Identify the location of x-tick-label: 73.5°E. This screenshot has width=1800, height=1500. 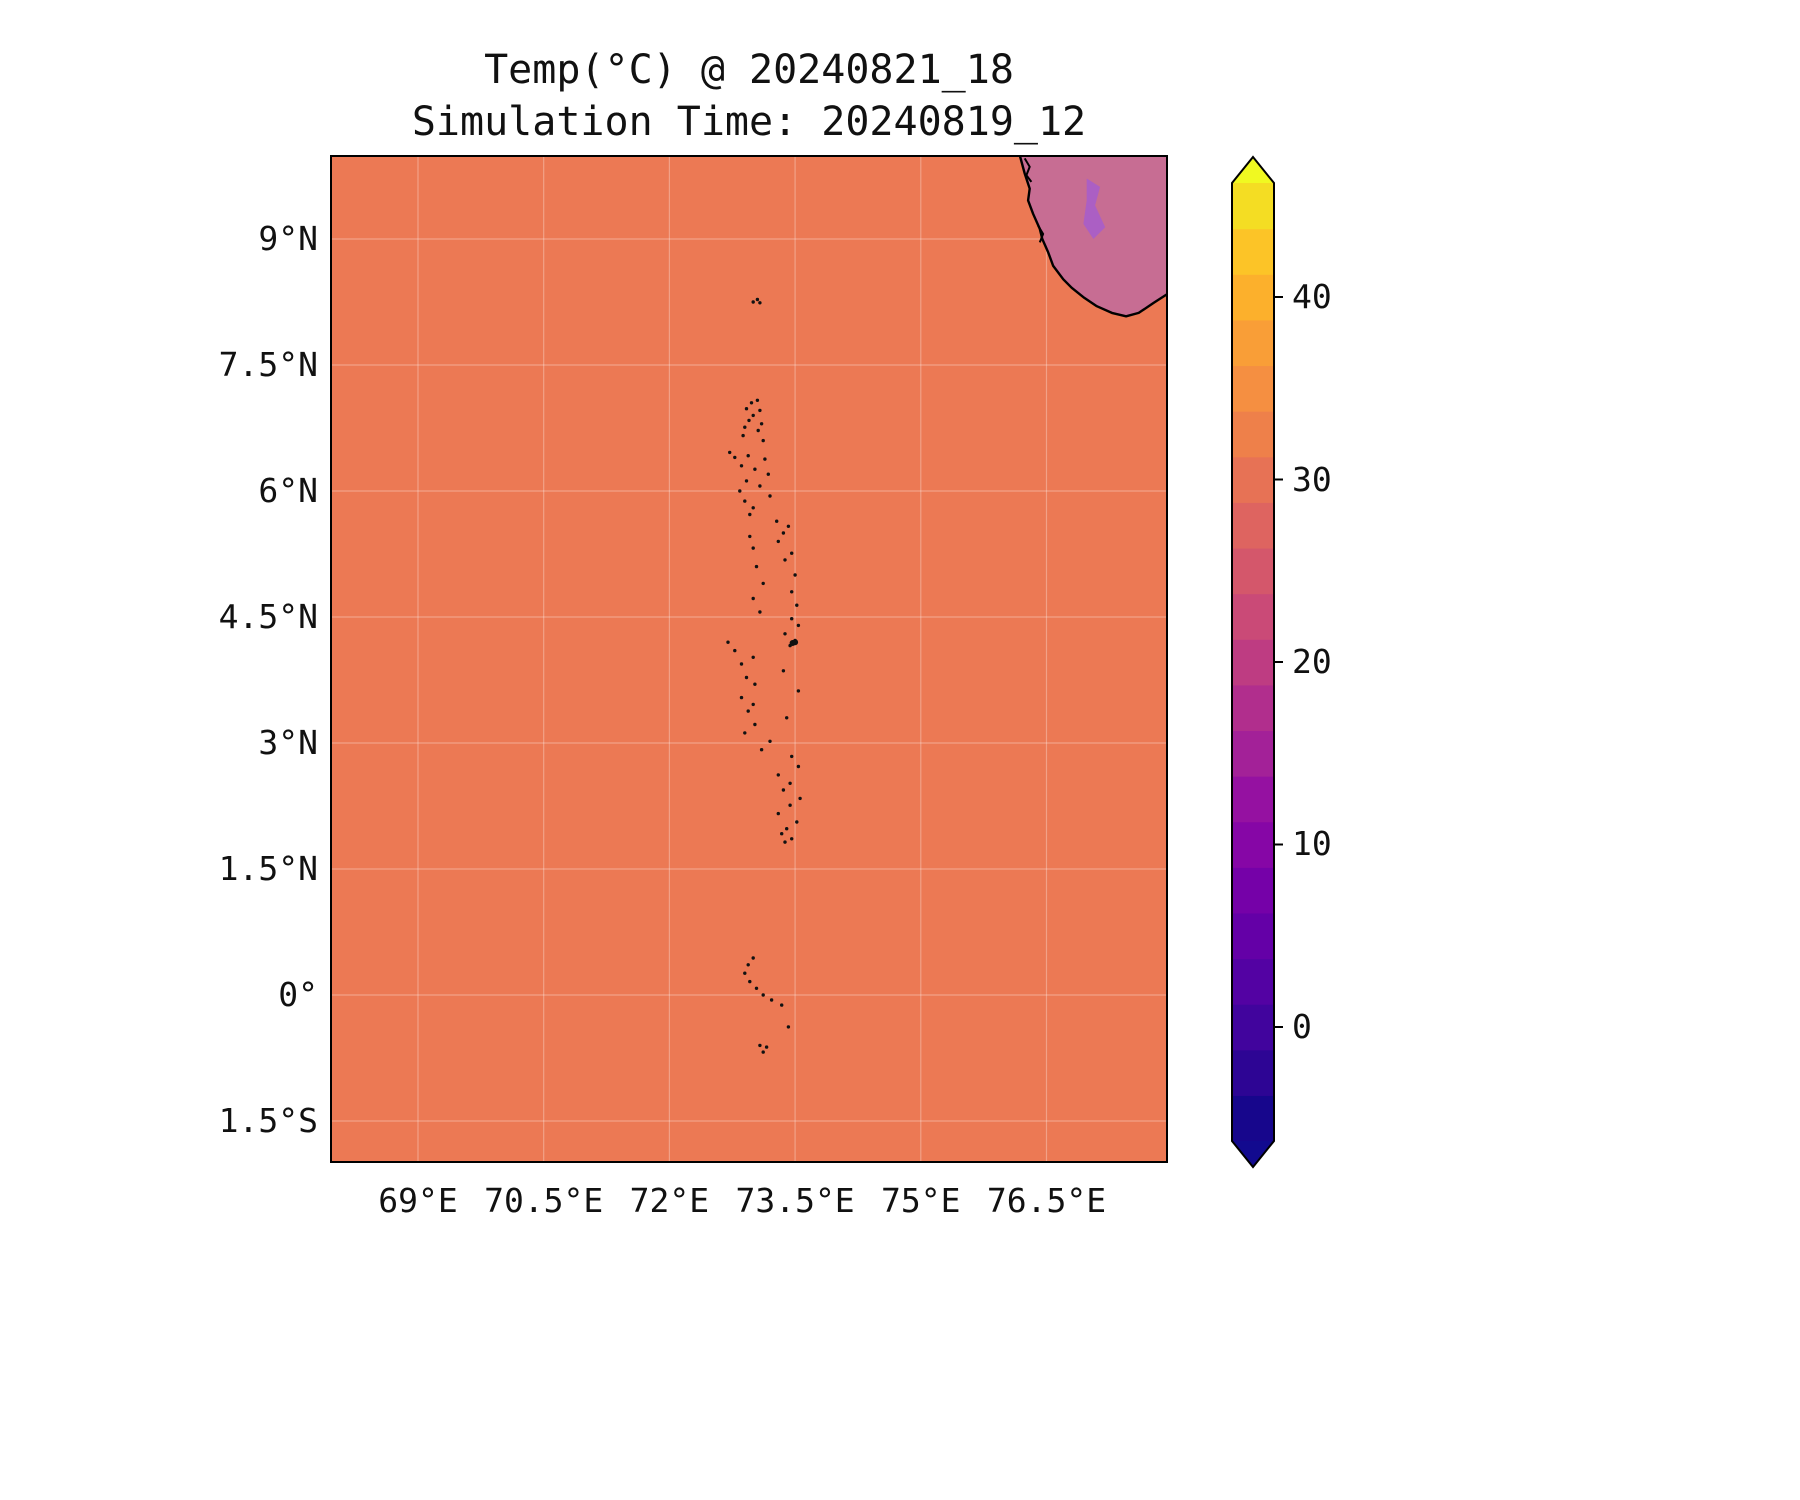
(795, 1200).